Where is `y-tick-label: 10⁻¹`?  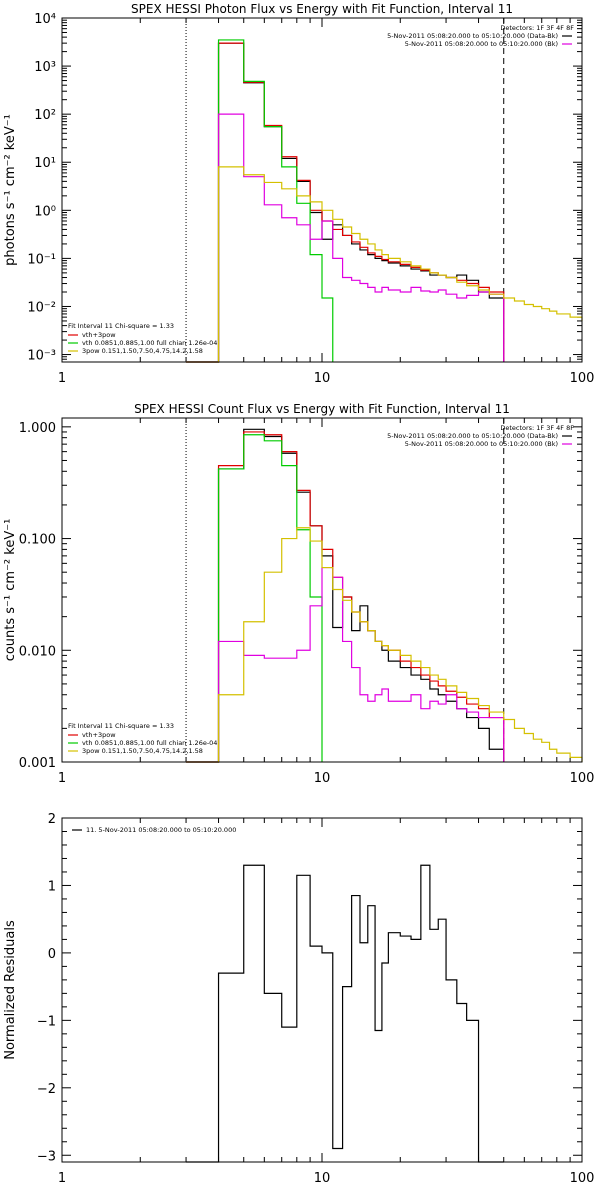
y-tick-label: 10⁻¹ is located at coordinates (41, 259).